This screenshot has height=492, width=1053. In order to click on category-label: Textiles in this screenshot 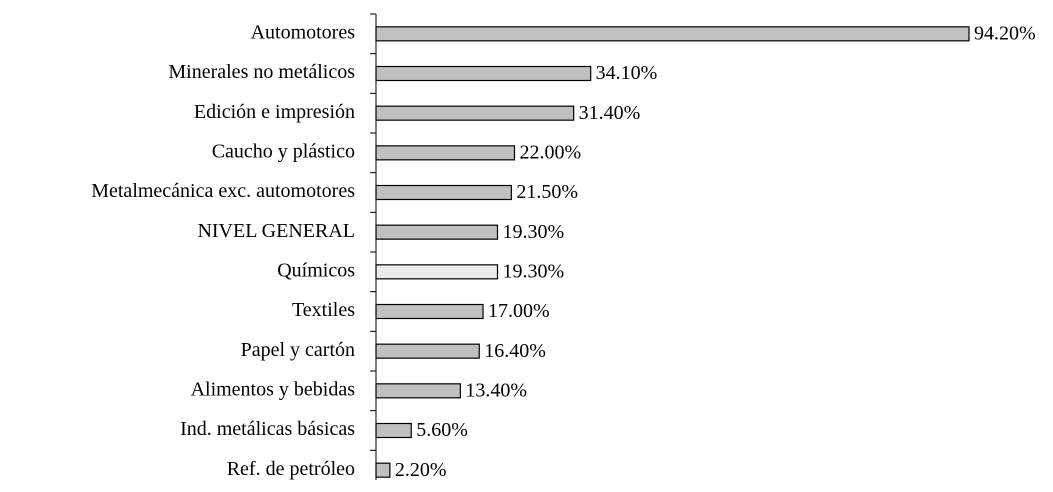, I will do `click(323, 310)`.